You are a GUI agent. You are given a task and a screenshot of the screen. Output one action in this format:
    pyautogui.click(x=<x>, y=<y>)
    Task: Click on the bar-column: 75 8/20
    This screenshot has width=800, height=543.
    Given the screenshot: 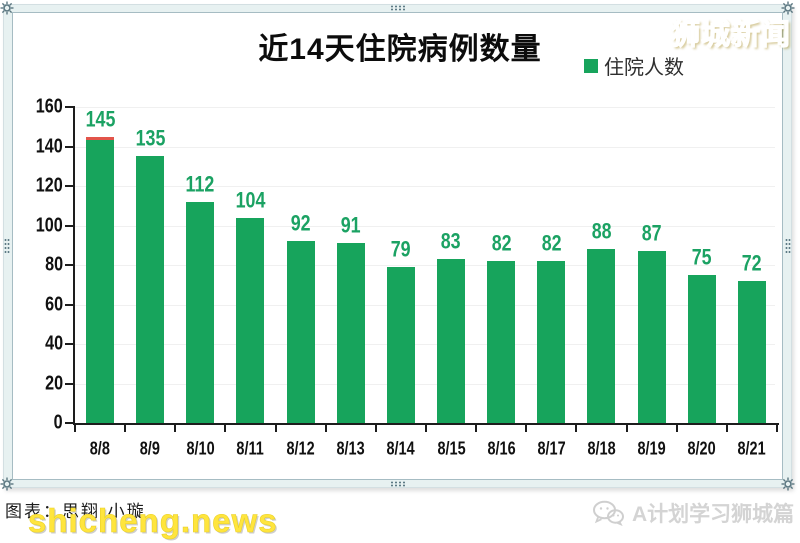 What is the action you would take?
    pyautogui.click(x=702, y=282)
    